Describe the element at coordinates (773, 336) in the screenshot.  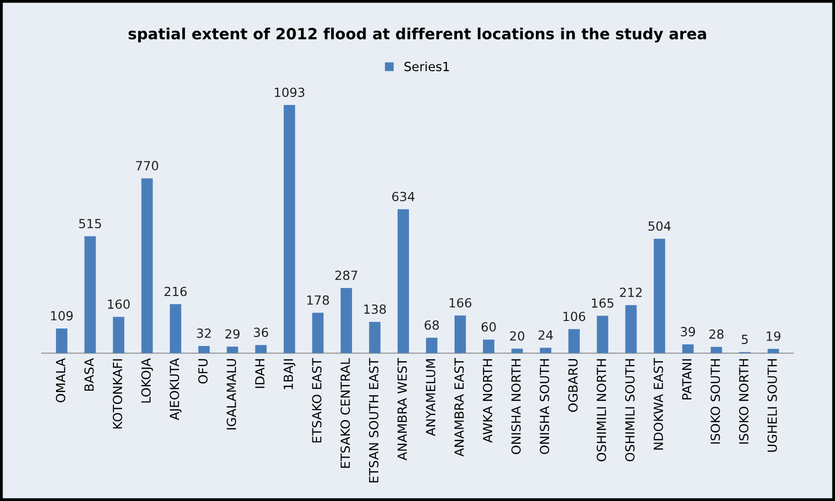
I see `data-label: 19` at that location.